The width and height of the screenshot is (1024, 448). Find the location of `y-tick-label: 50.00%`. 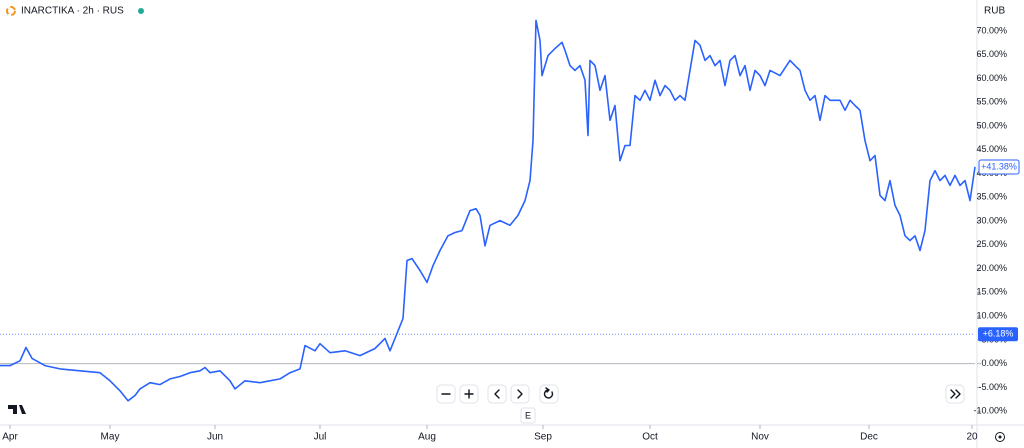

y-tick-label: 50.00% is located at coordinates (991, 125).